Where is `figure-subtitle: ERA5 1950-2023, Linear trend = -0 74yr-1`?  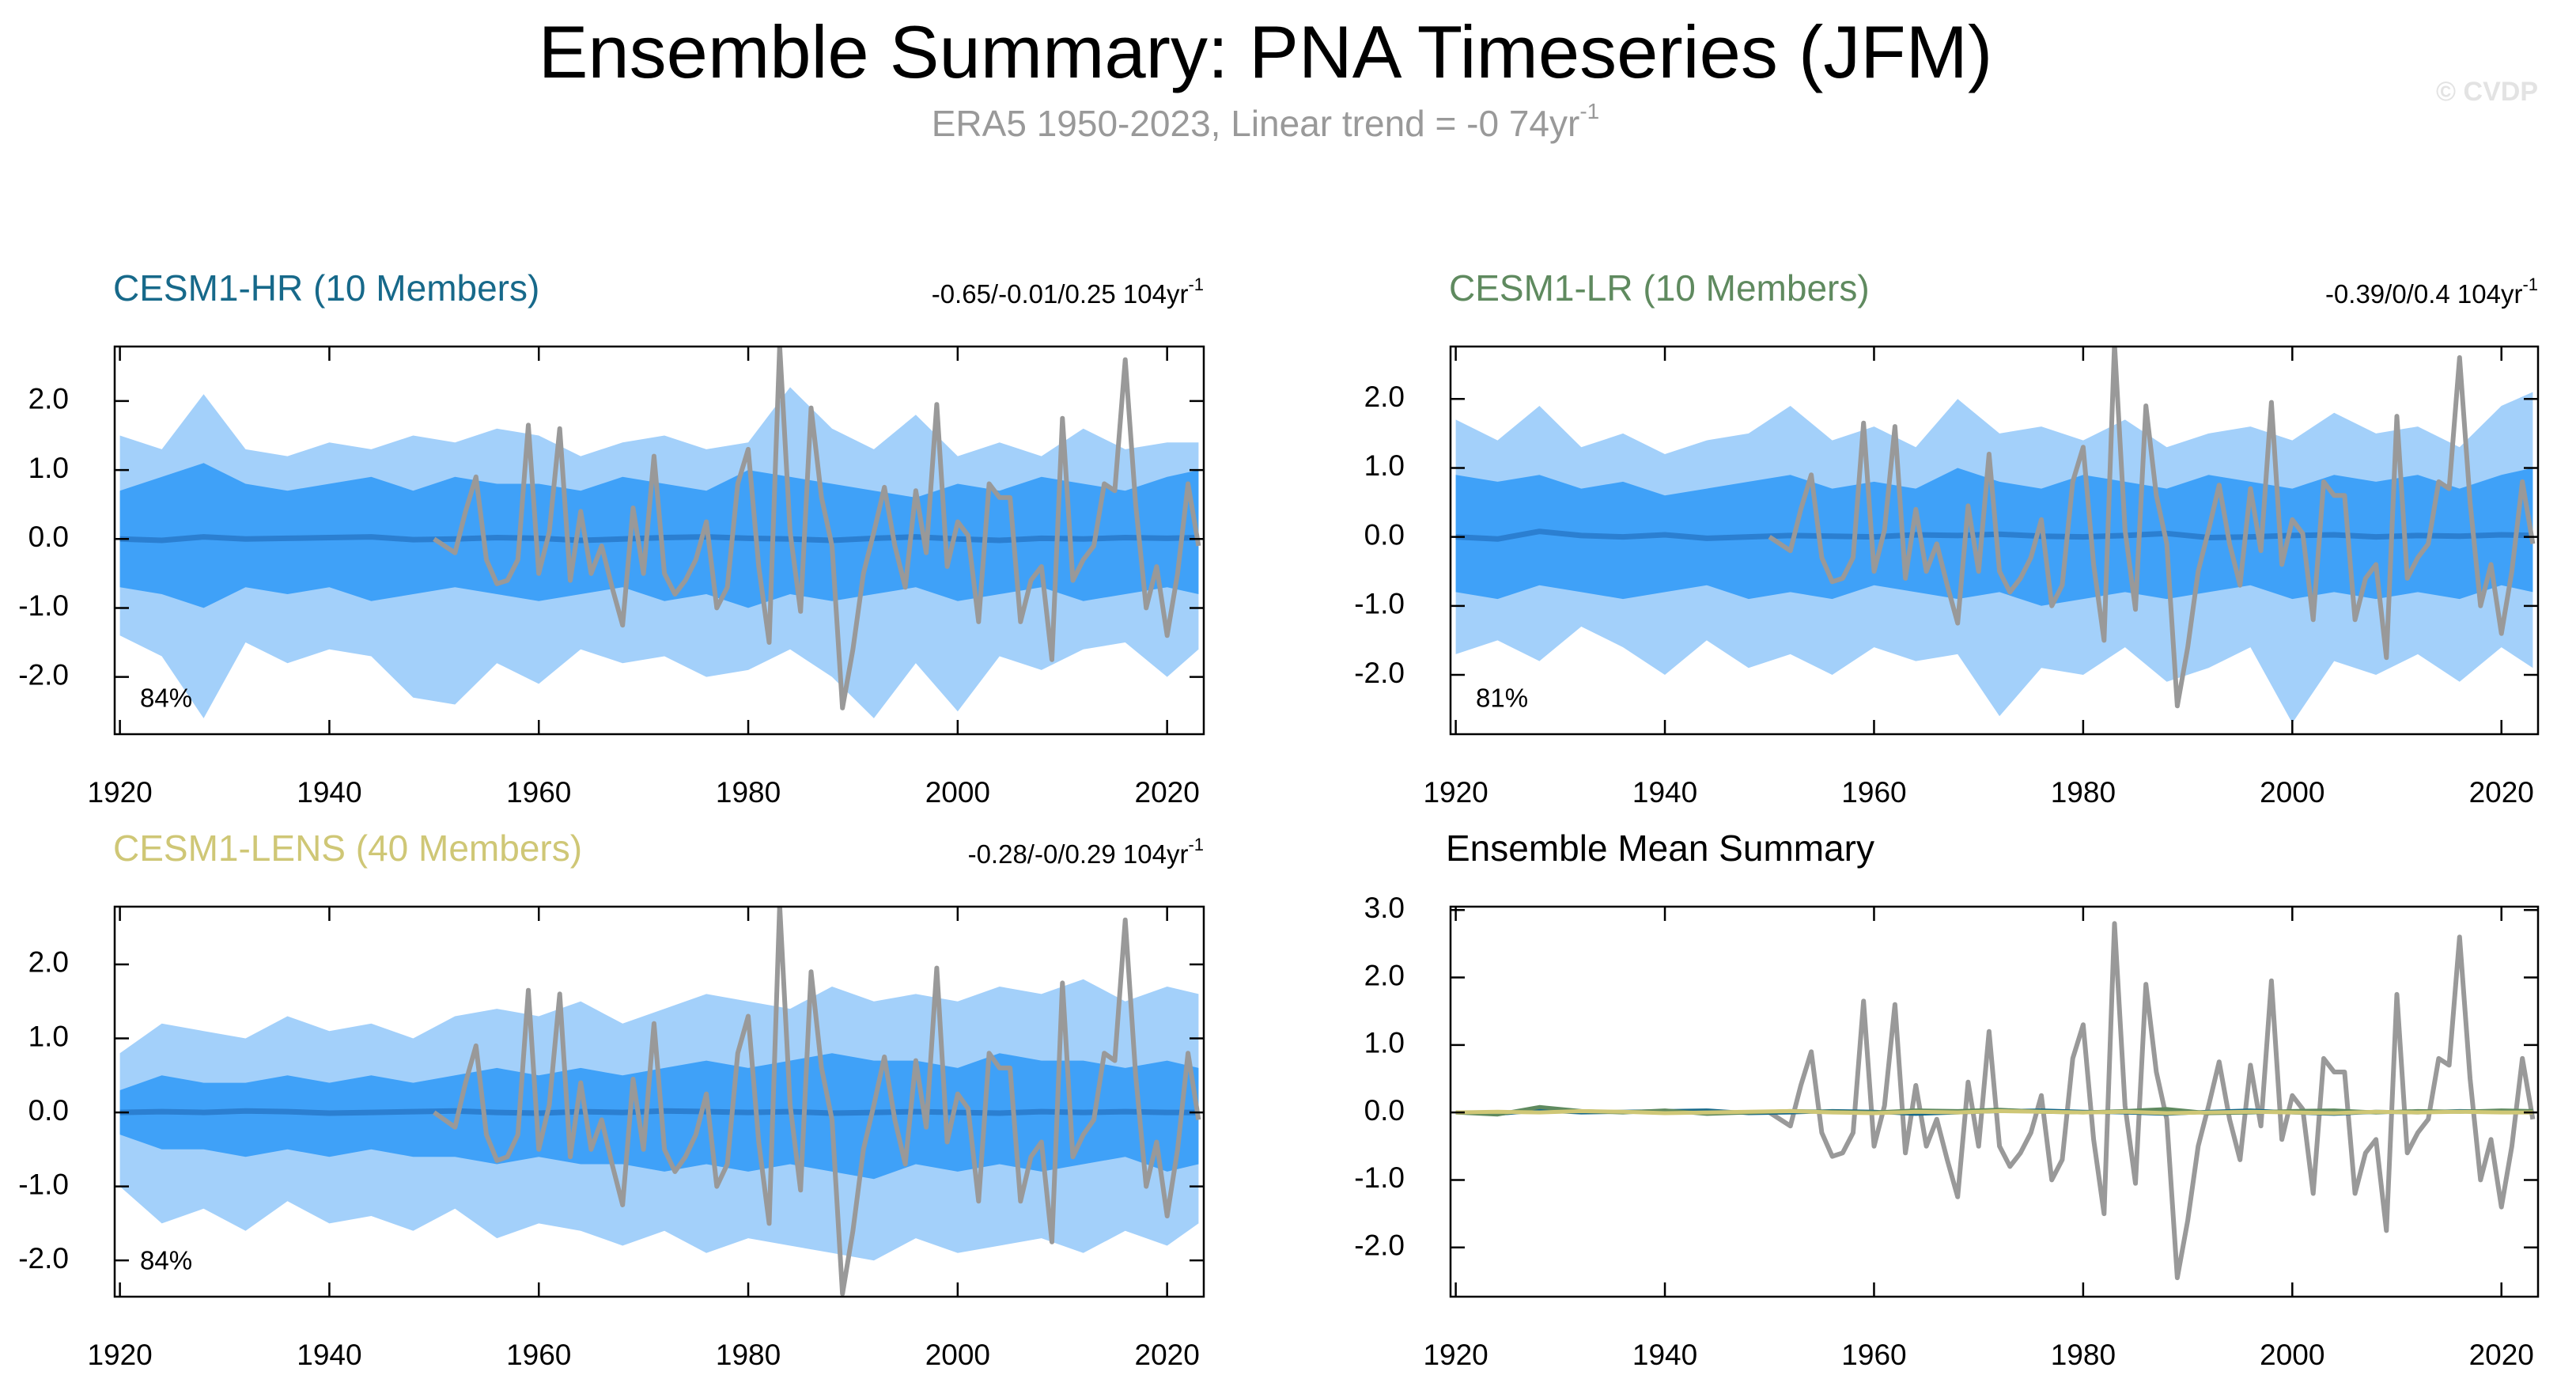 figure-subtitle: ERA5 1950-2023, Linear trend = -0 74yr-1 is located at coordinates (1265, 122).